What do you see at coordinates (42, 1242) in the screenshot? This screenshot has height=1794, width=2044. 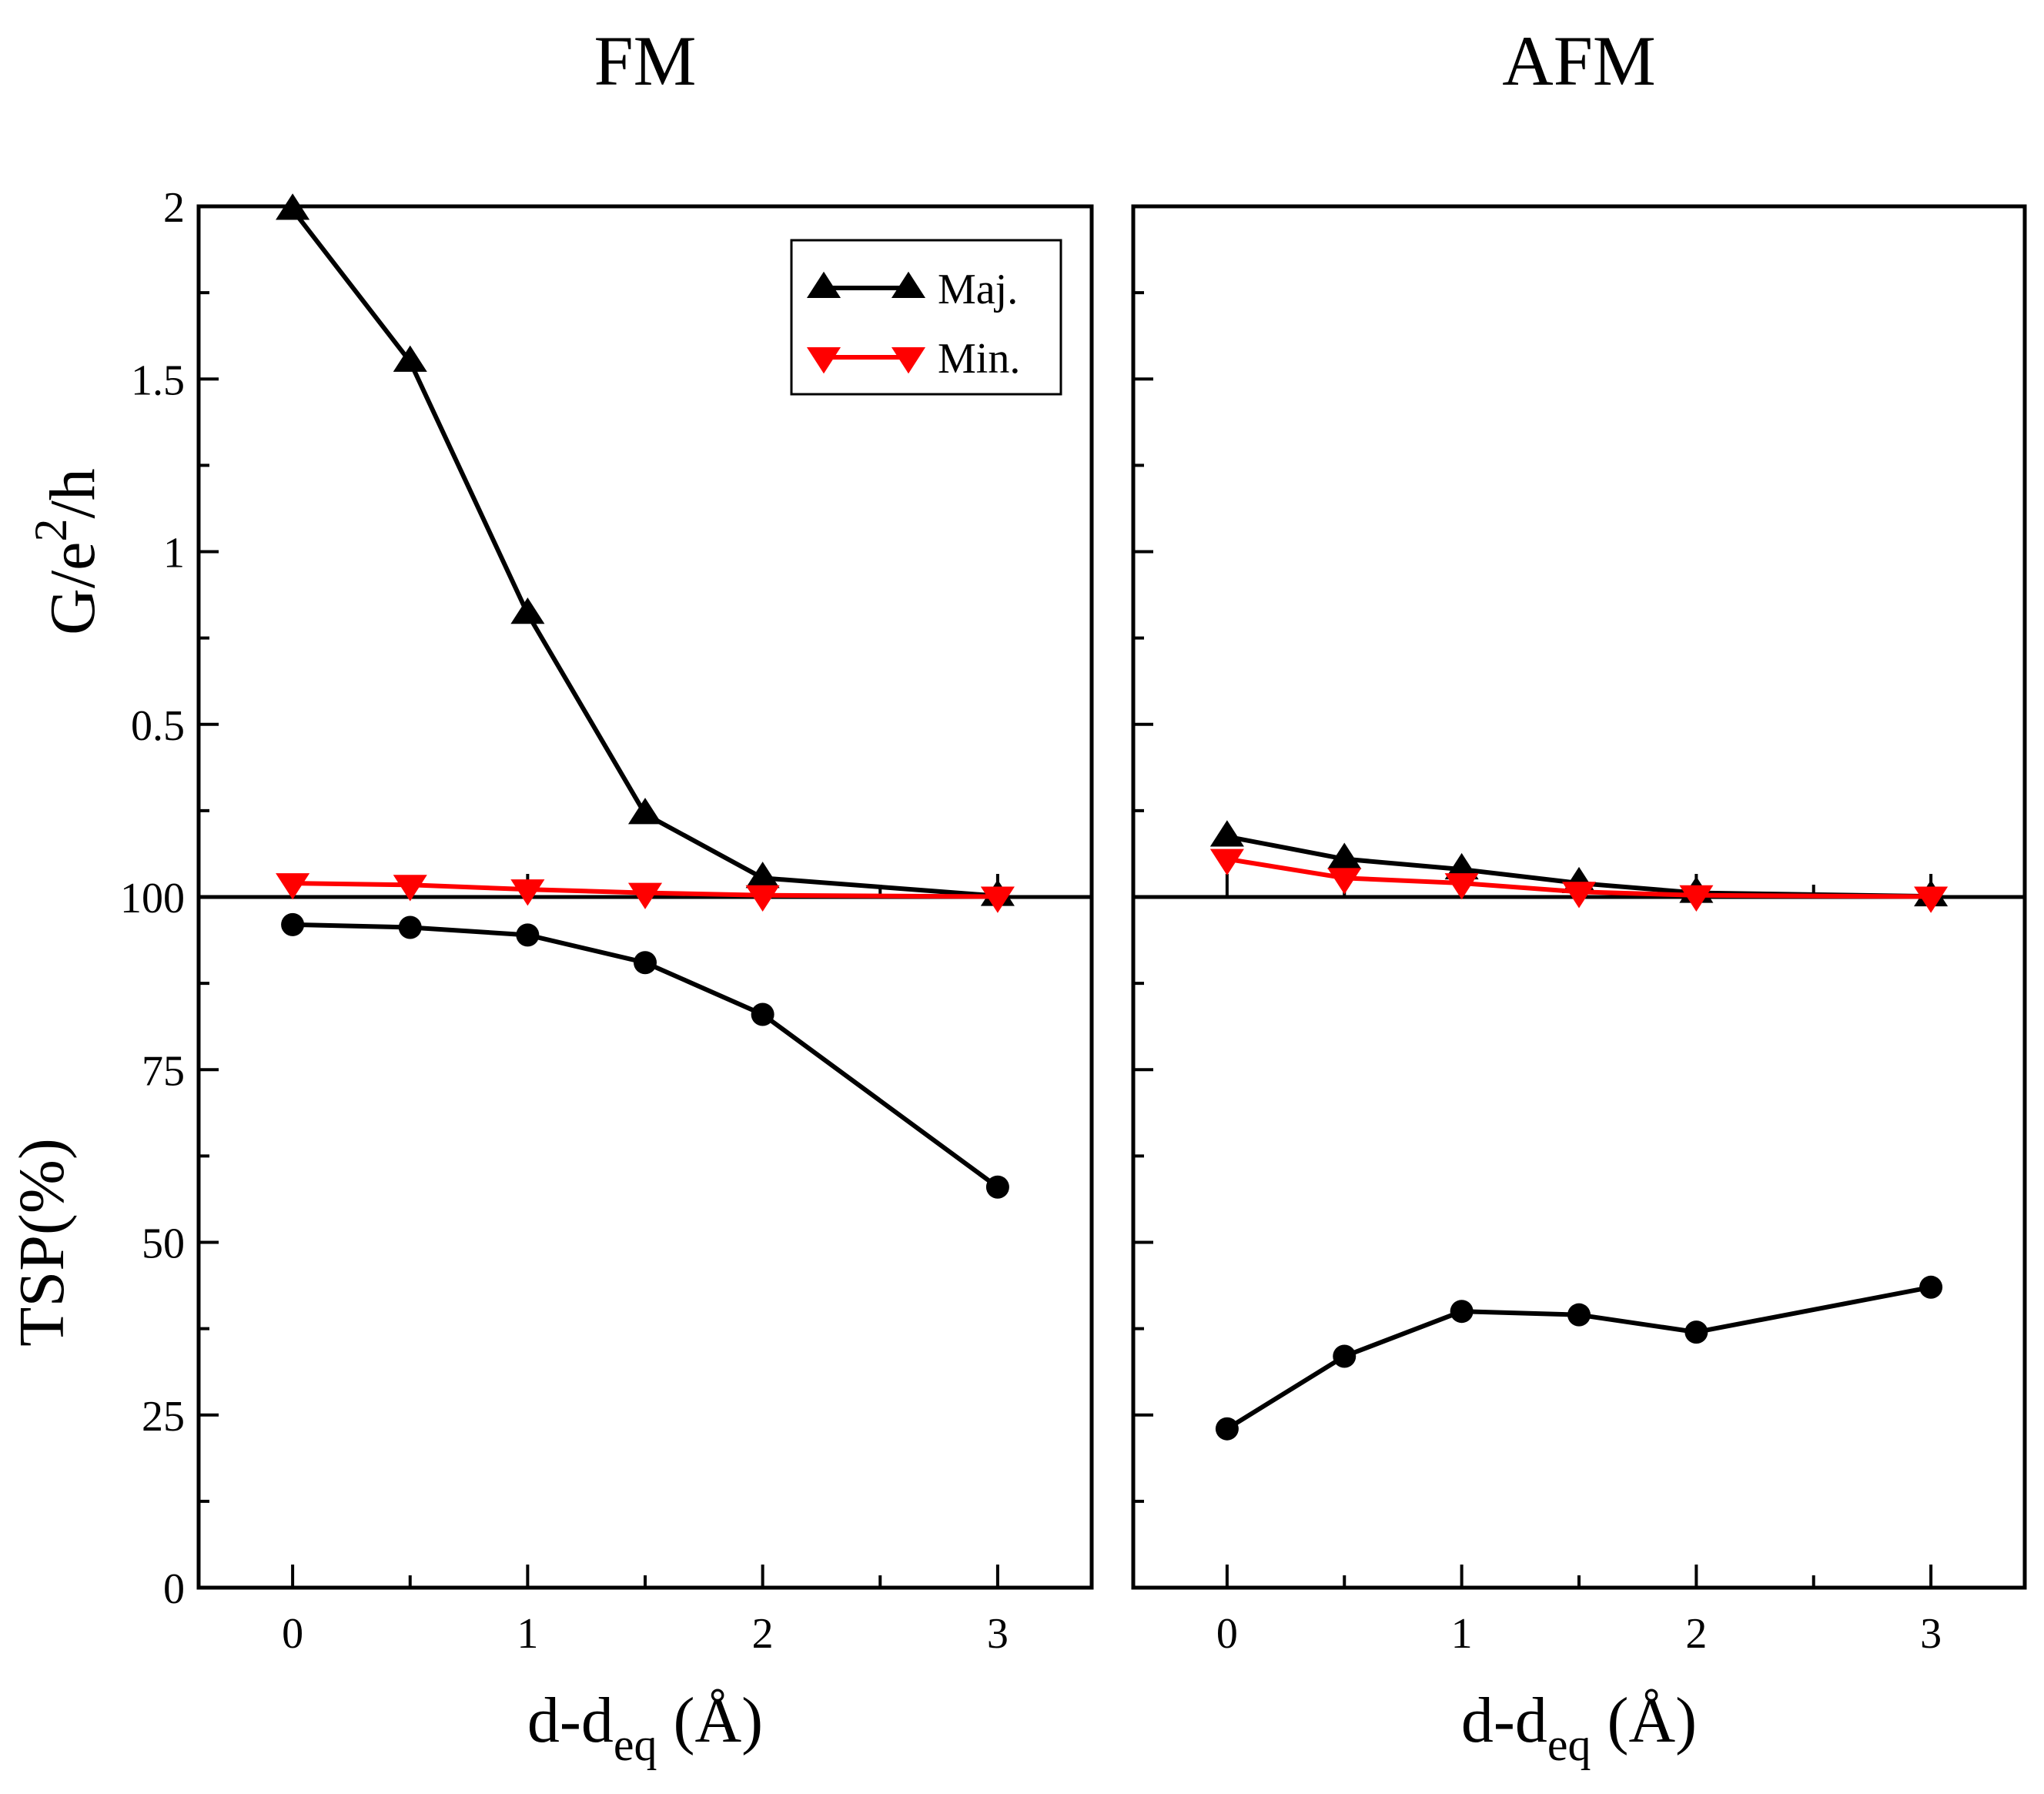 I see `bottom-y-axis-label: TSP(%)` at bounding box center [42, 1242].